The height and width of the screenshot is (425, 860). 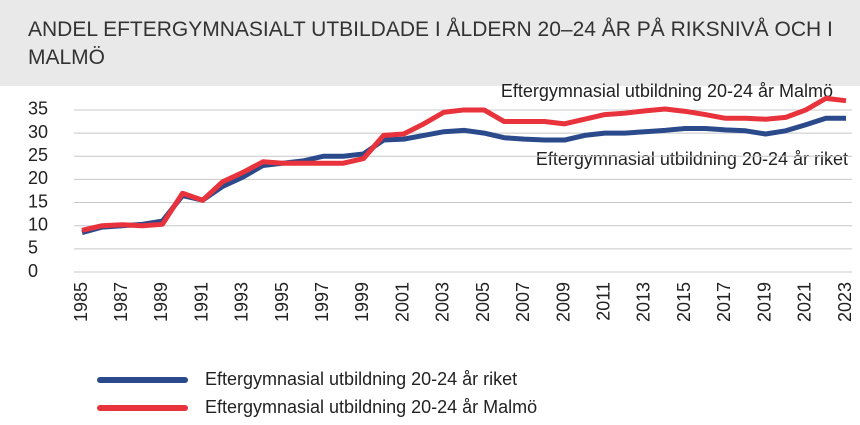 I want to click on y-tick-label: 35, so click(x=38, y=109).